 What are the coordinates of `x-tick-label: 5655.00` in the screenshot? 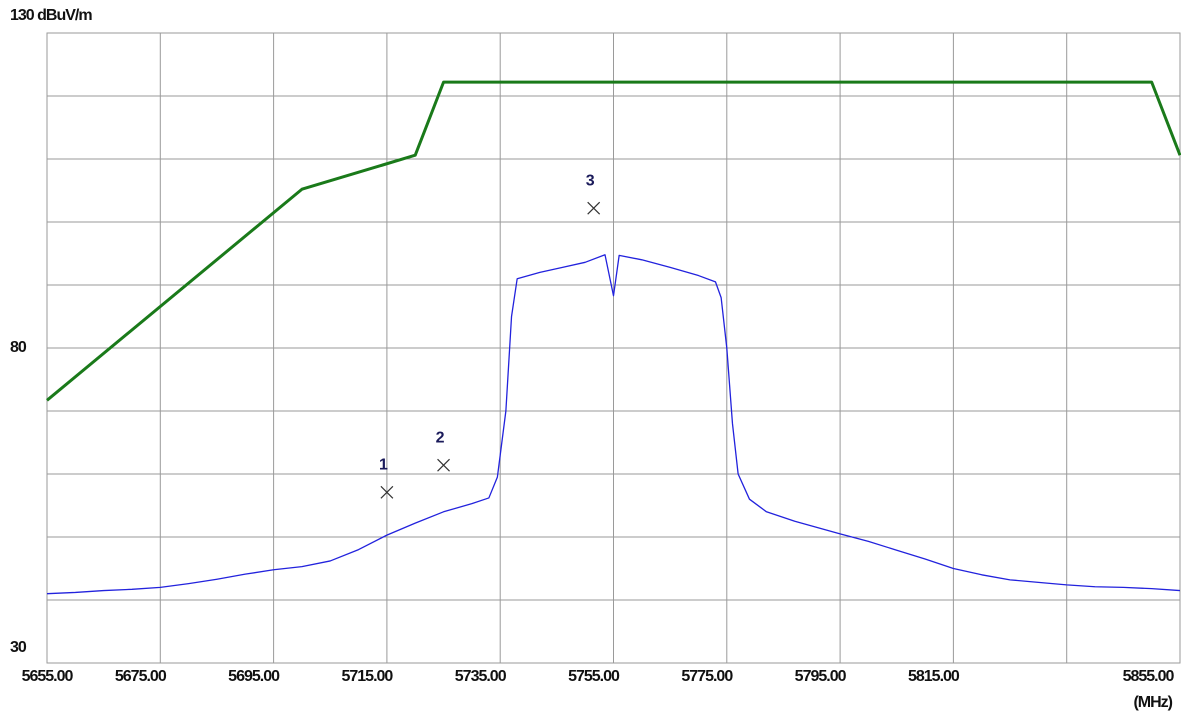 It's located at (48, 676).